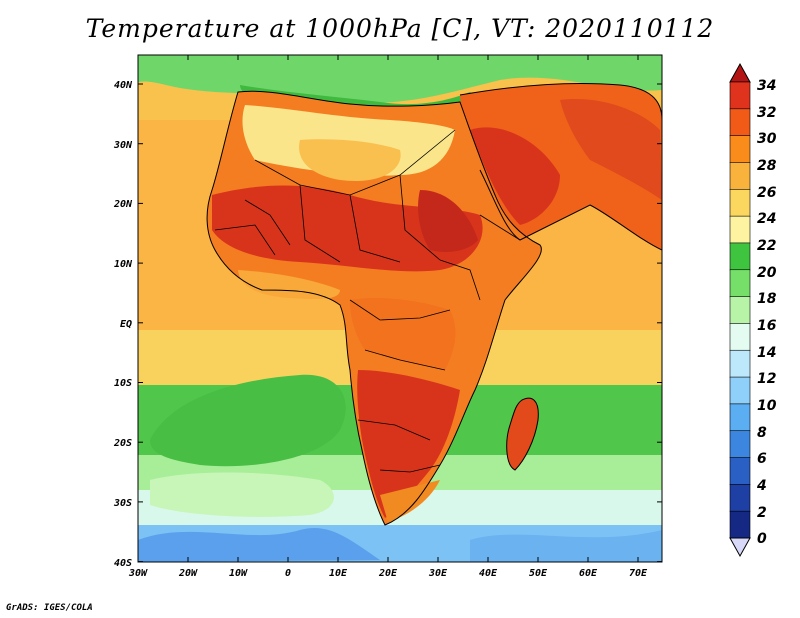  I want to click on colorbar-label: 26, so click(767, 193).